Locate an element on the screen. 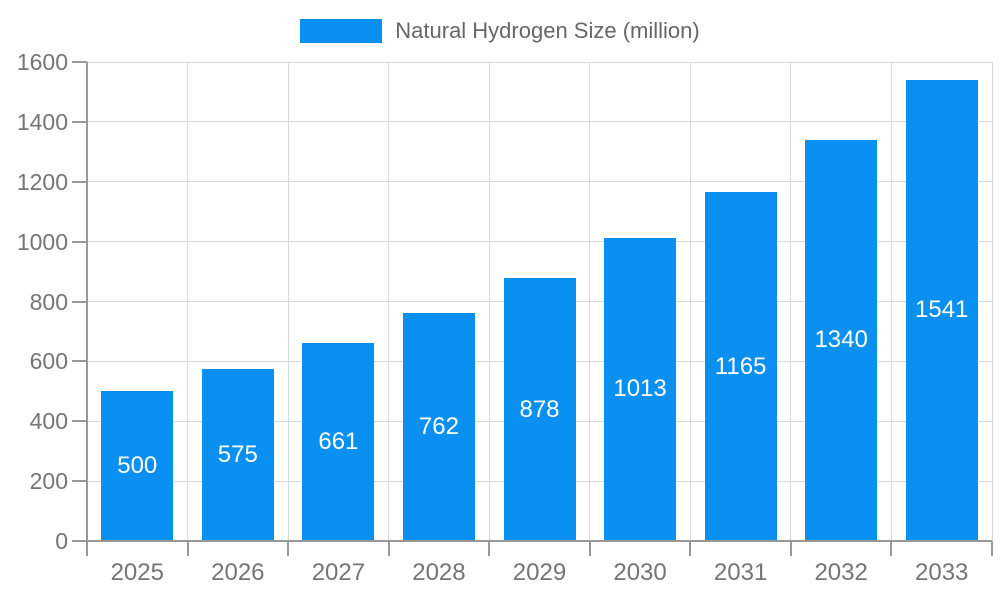 The image size is (1000, 600). bar-2026: 575 is located at coordinates (237, 454).